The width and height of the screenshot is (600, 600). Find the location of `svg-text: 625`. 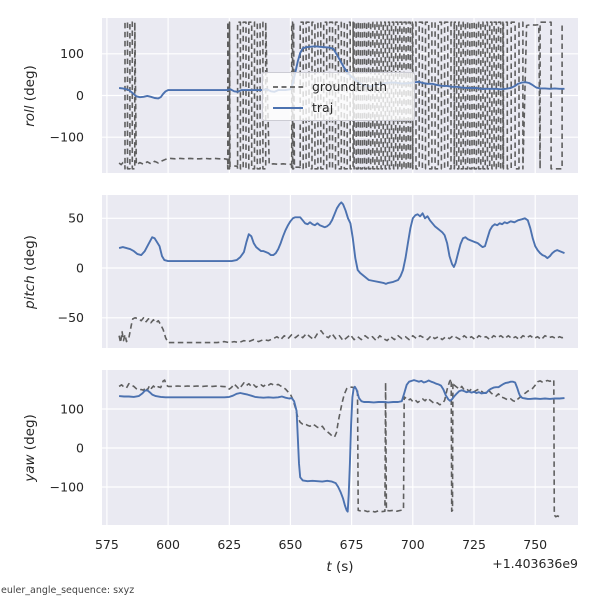

svg-text: 625 is located at coordinates (229, 544).